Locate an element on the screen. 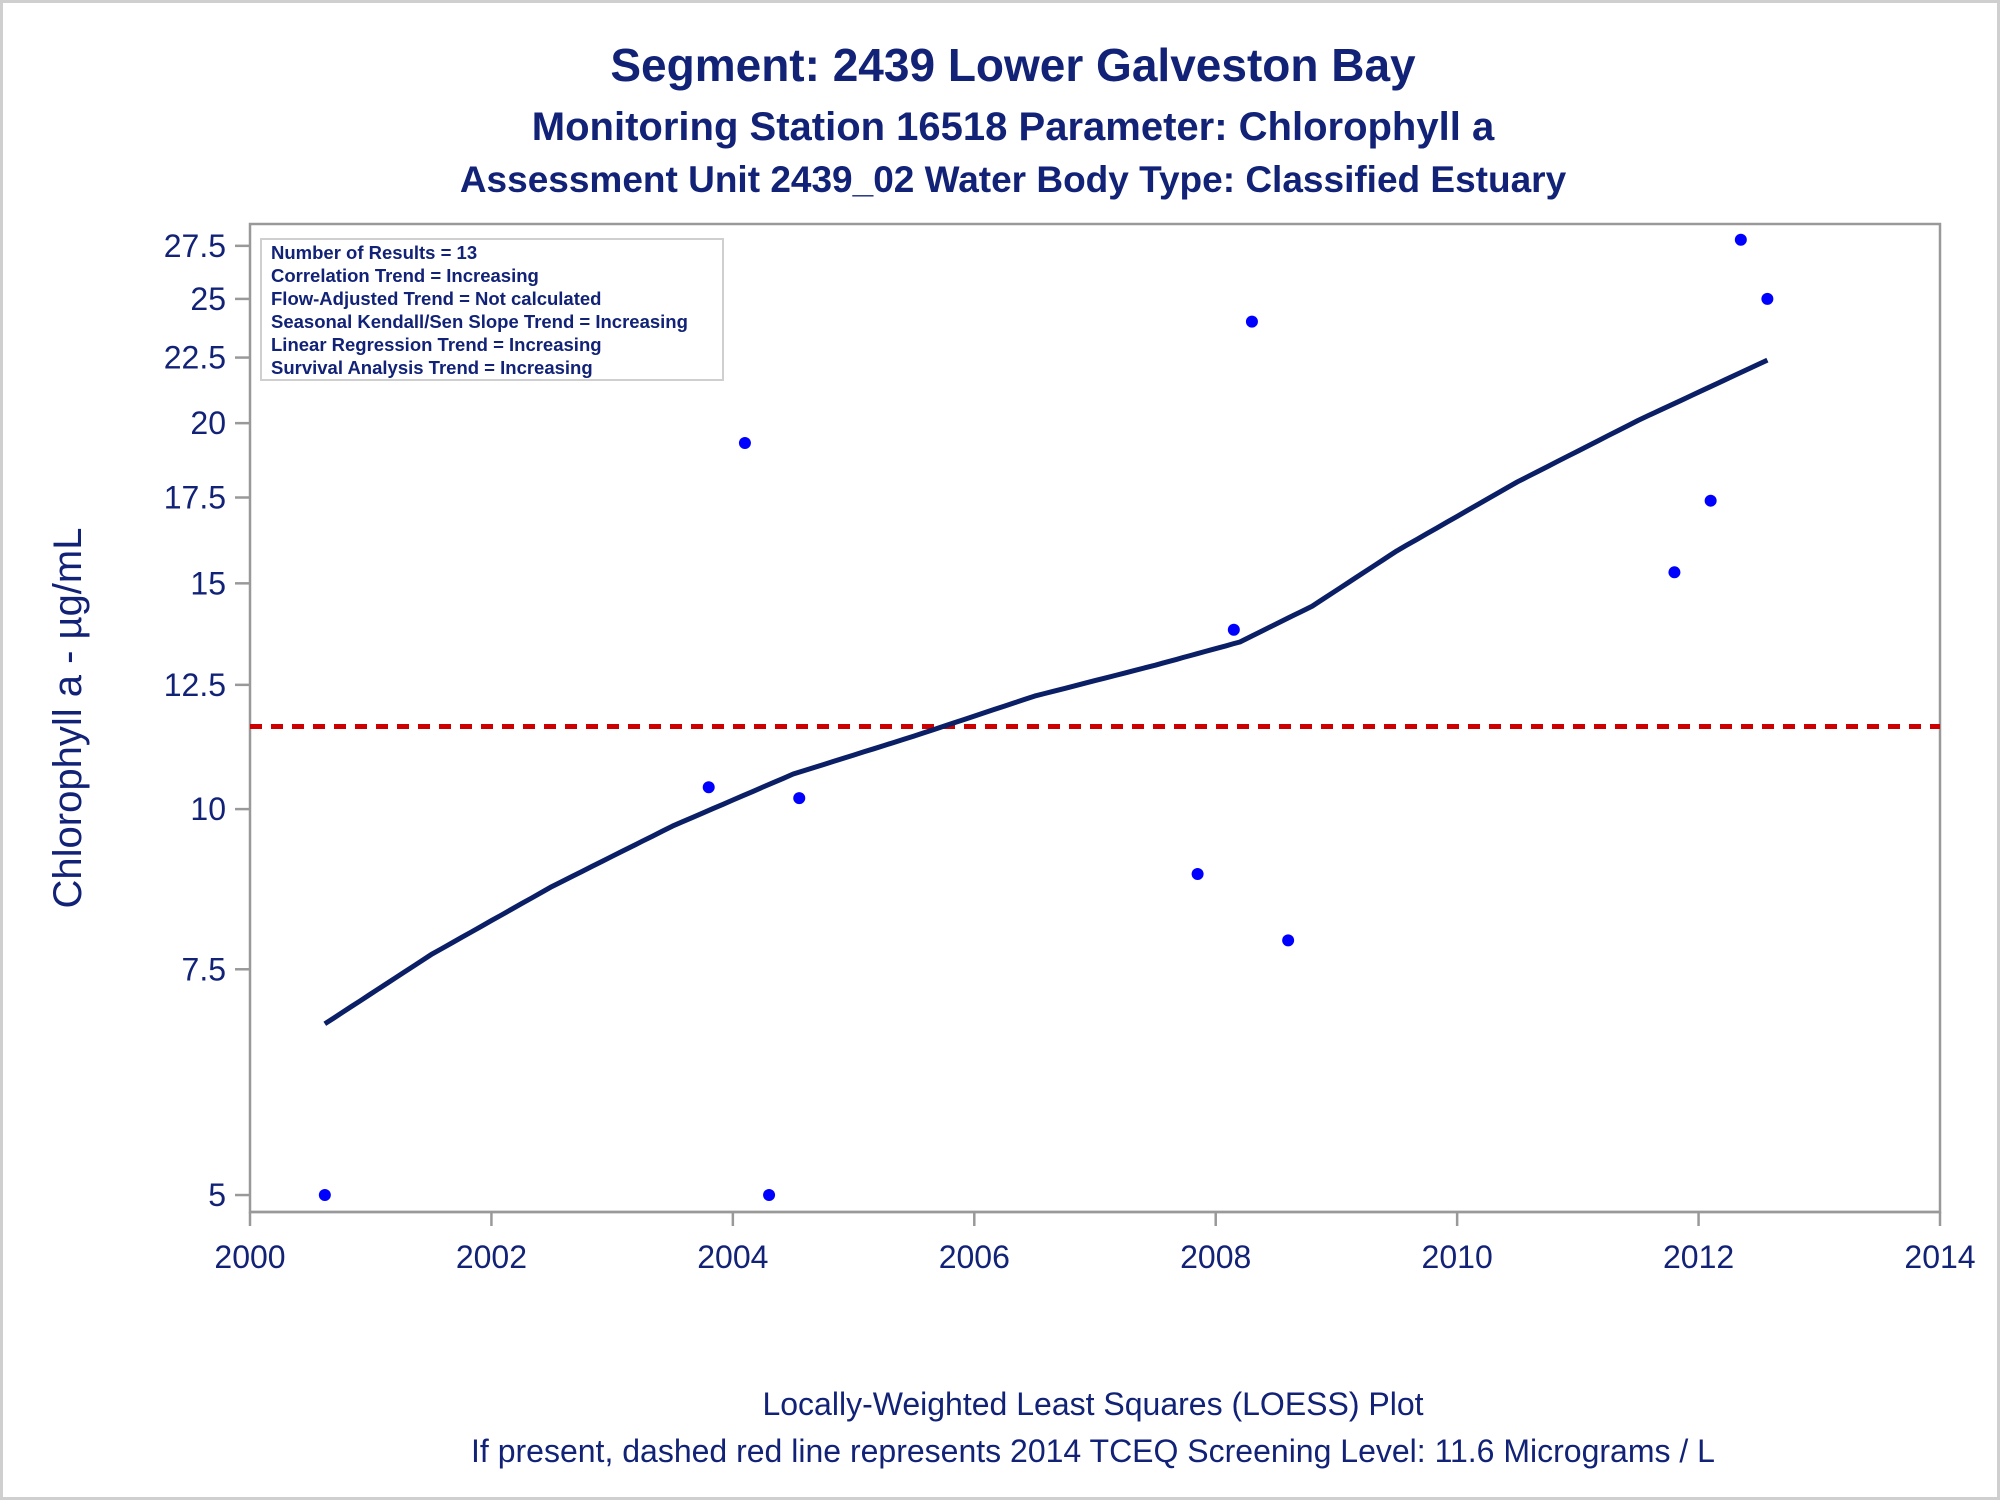 The image size is (2000, 1503). x-tick-label: 2014 is located at coordinates (1939, 1257).